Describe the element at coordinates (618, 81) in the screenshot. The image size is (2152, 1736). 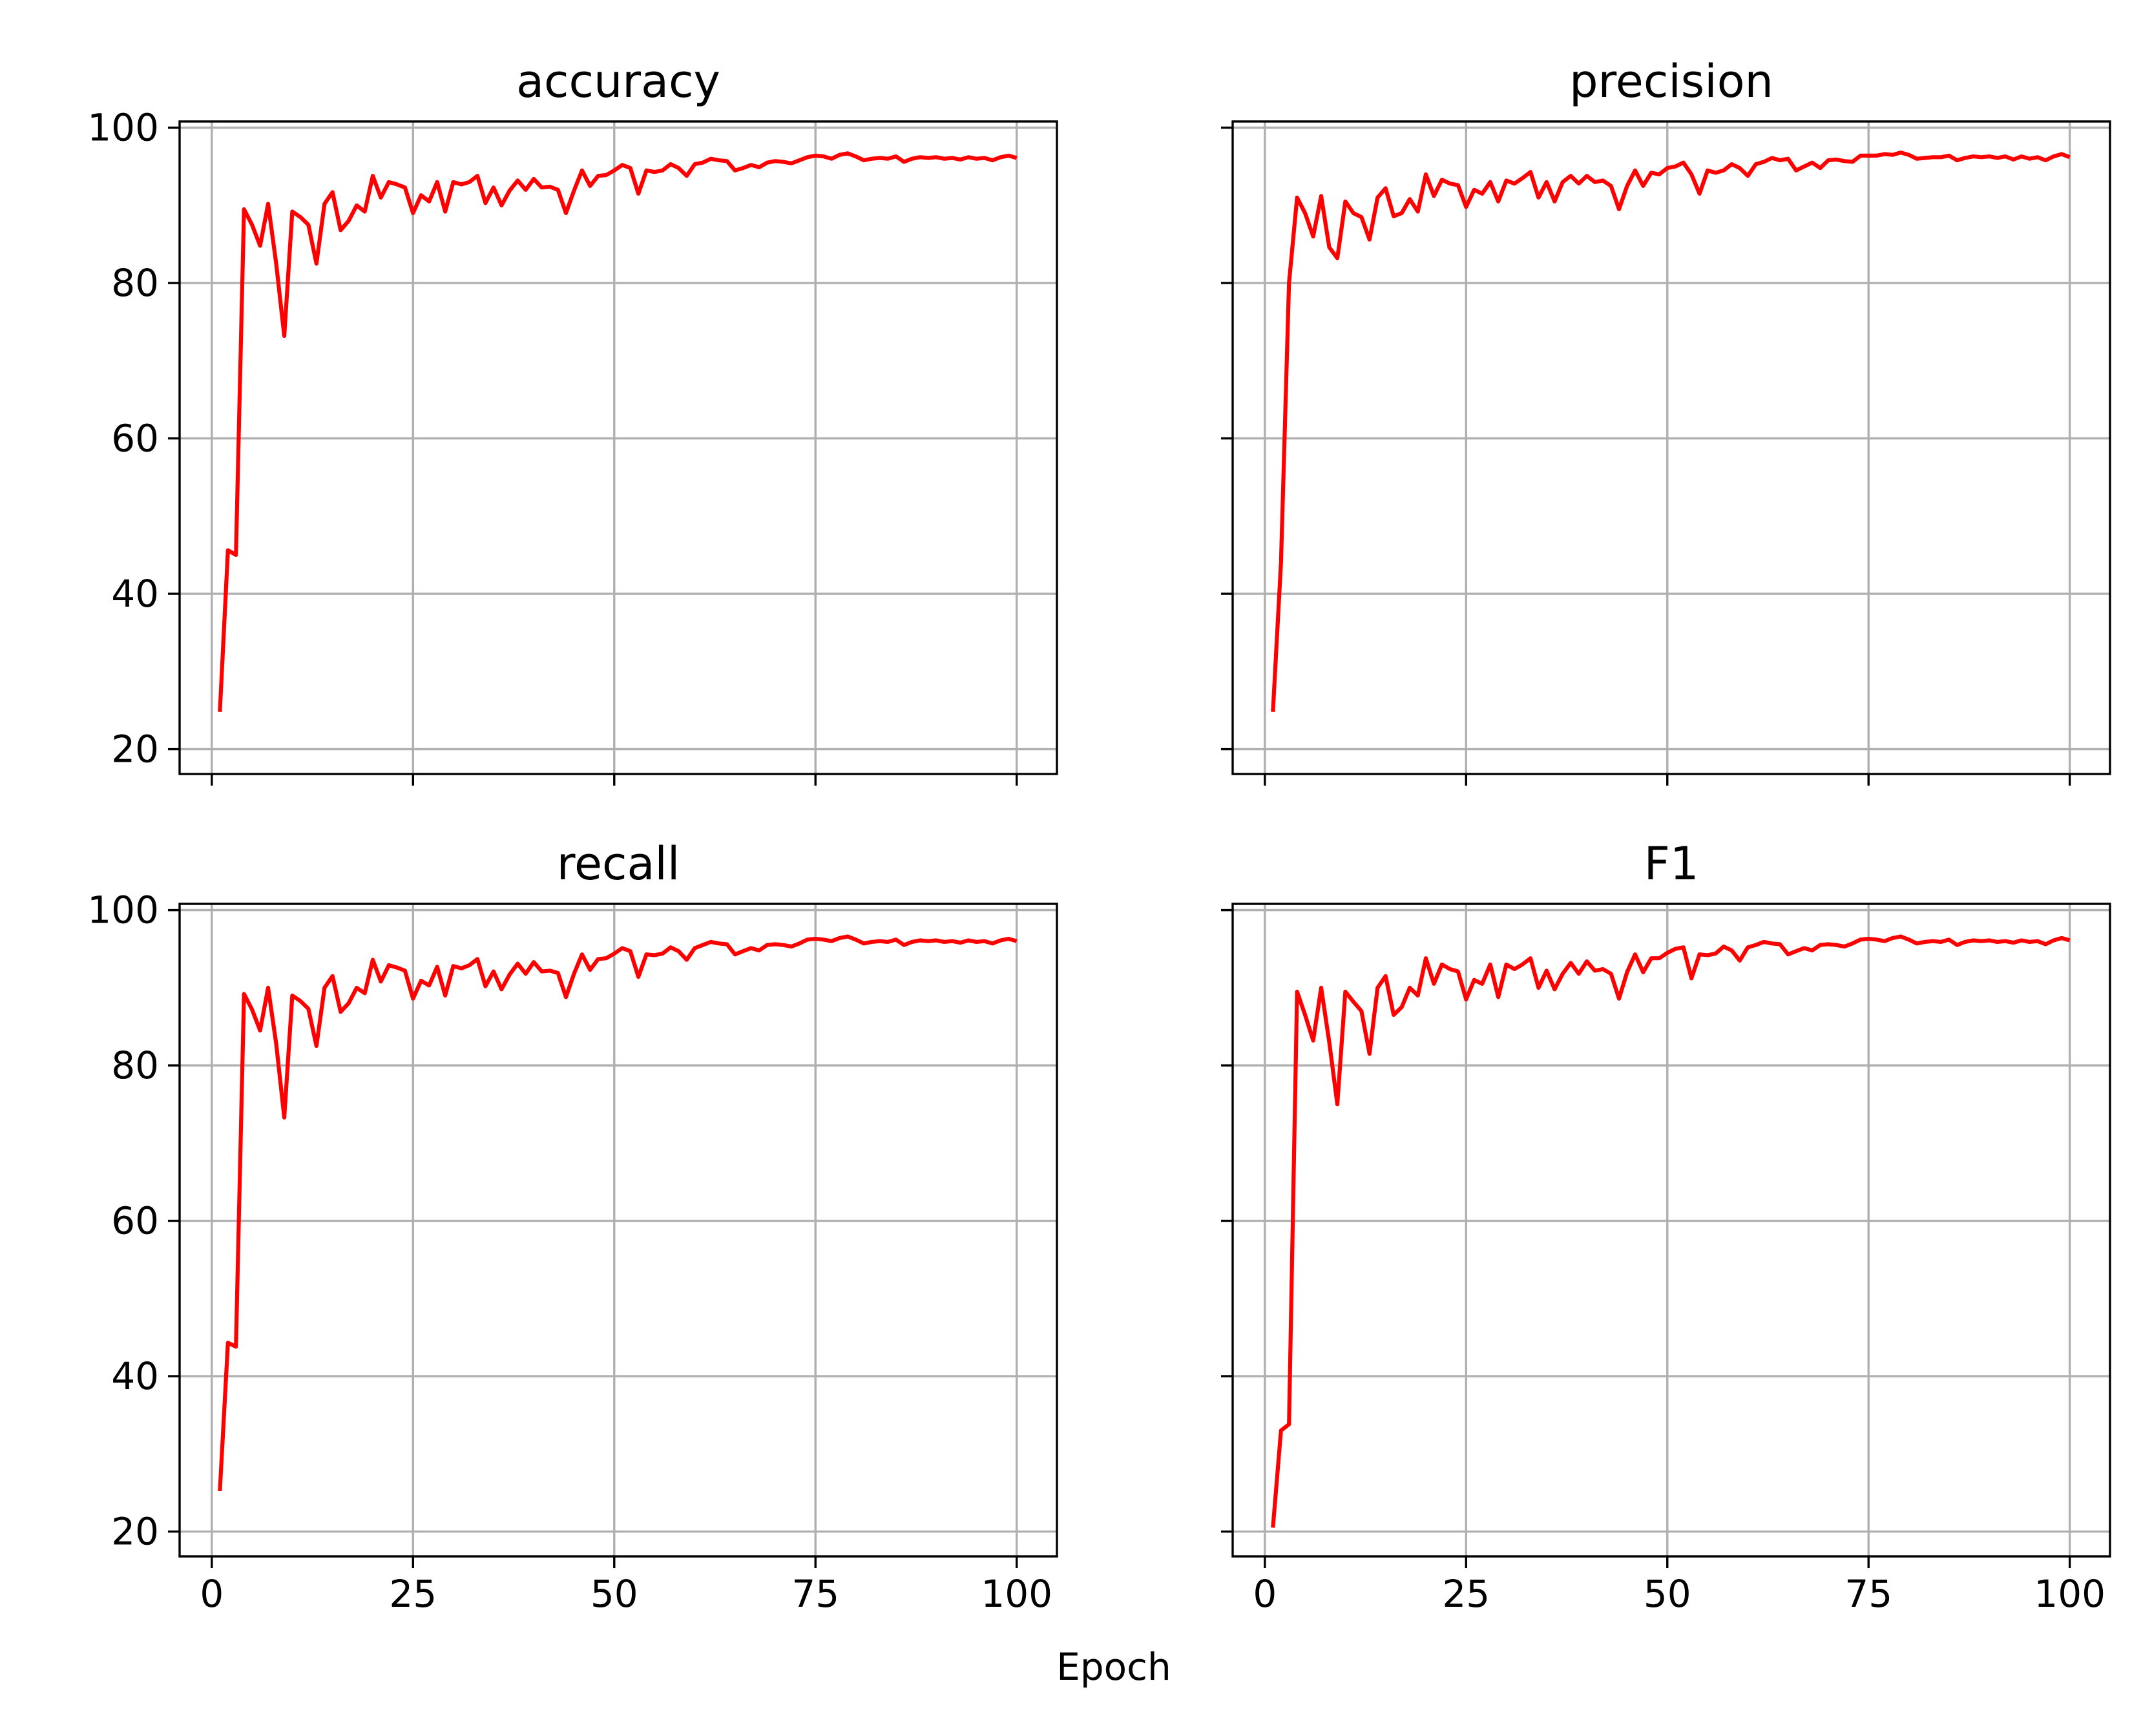
I see `accuracy-title: accuracy` at that location.